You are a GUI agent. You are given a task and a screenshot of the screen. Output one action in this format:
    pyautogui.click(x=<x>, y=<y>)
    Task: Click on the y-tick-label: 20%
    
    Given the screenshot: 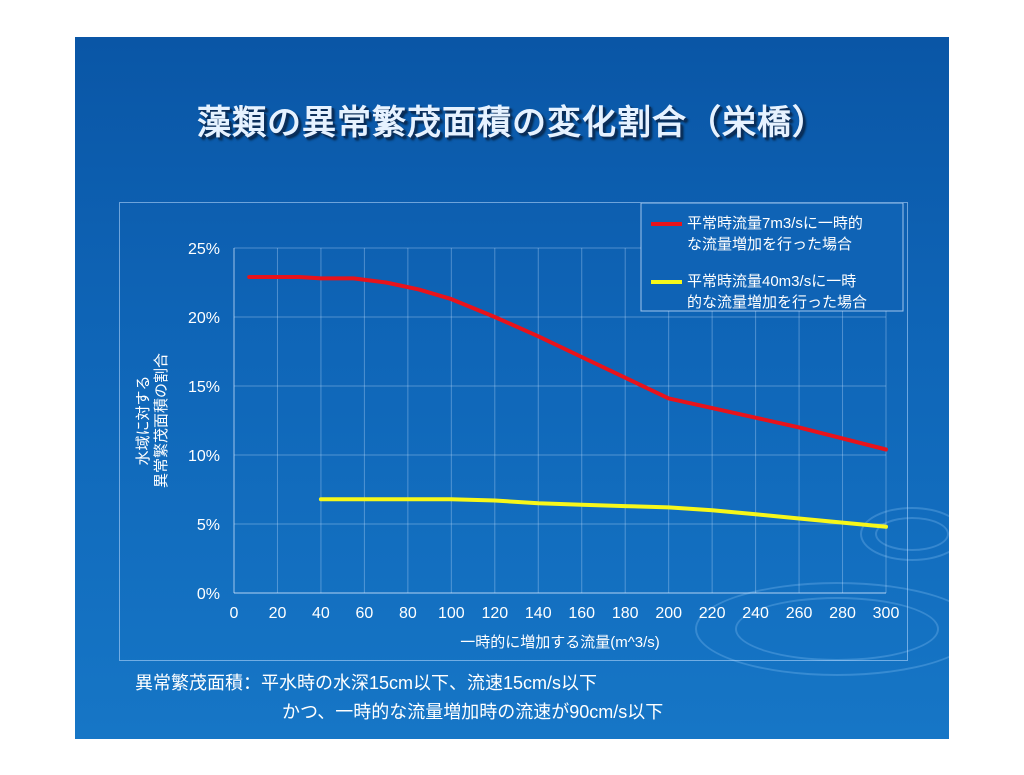 What is the action you would take?
    pyautogui.click(x=204, y=318)
    